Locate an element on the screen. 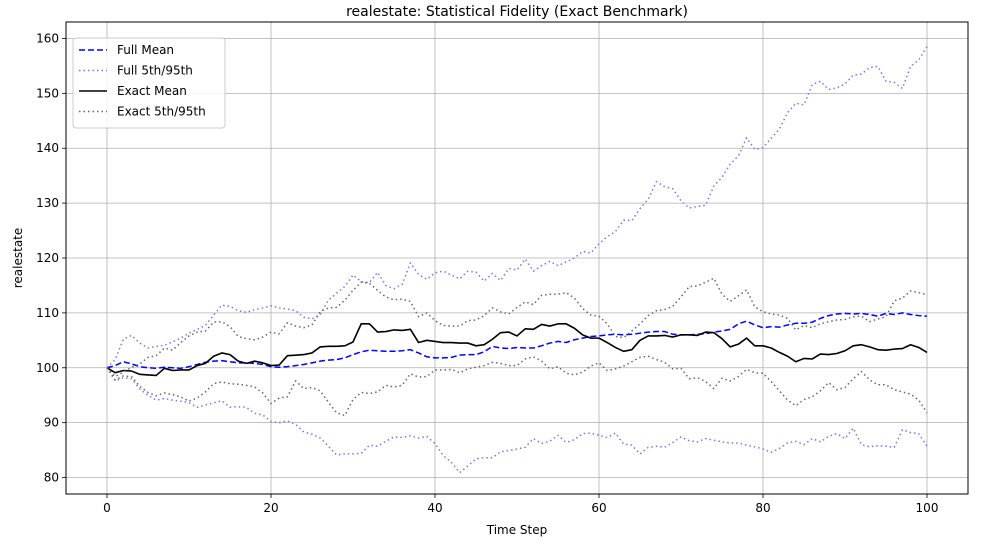 The image size is (1005, 547). series-line-exact-5th-95th-lower is located at coordinates (517, 386).